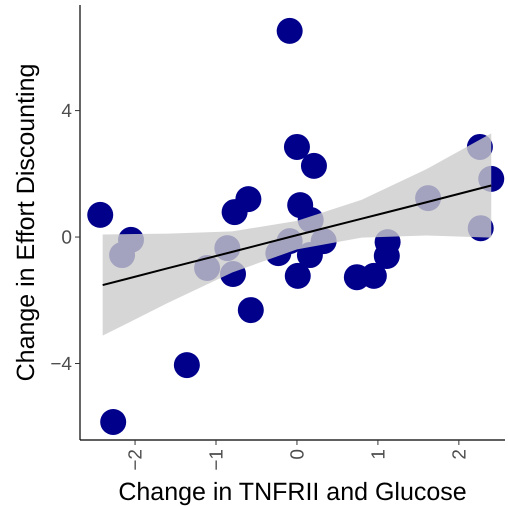 The height and width of the screenshot is (506, 508). I want to click on y-tick-label: 0, so click(66, 238).